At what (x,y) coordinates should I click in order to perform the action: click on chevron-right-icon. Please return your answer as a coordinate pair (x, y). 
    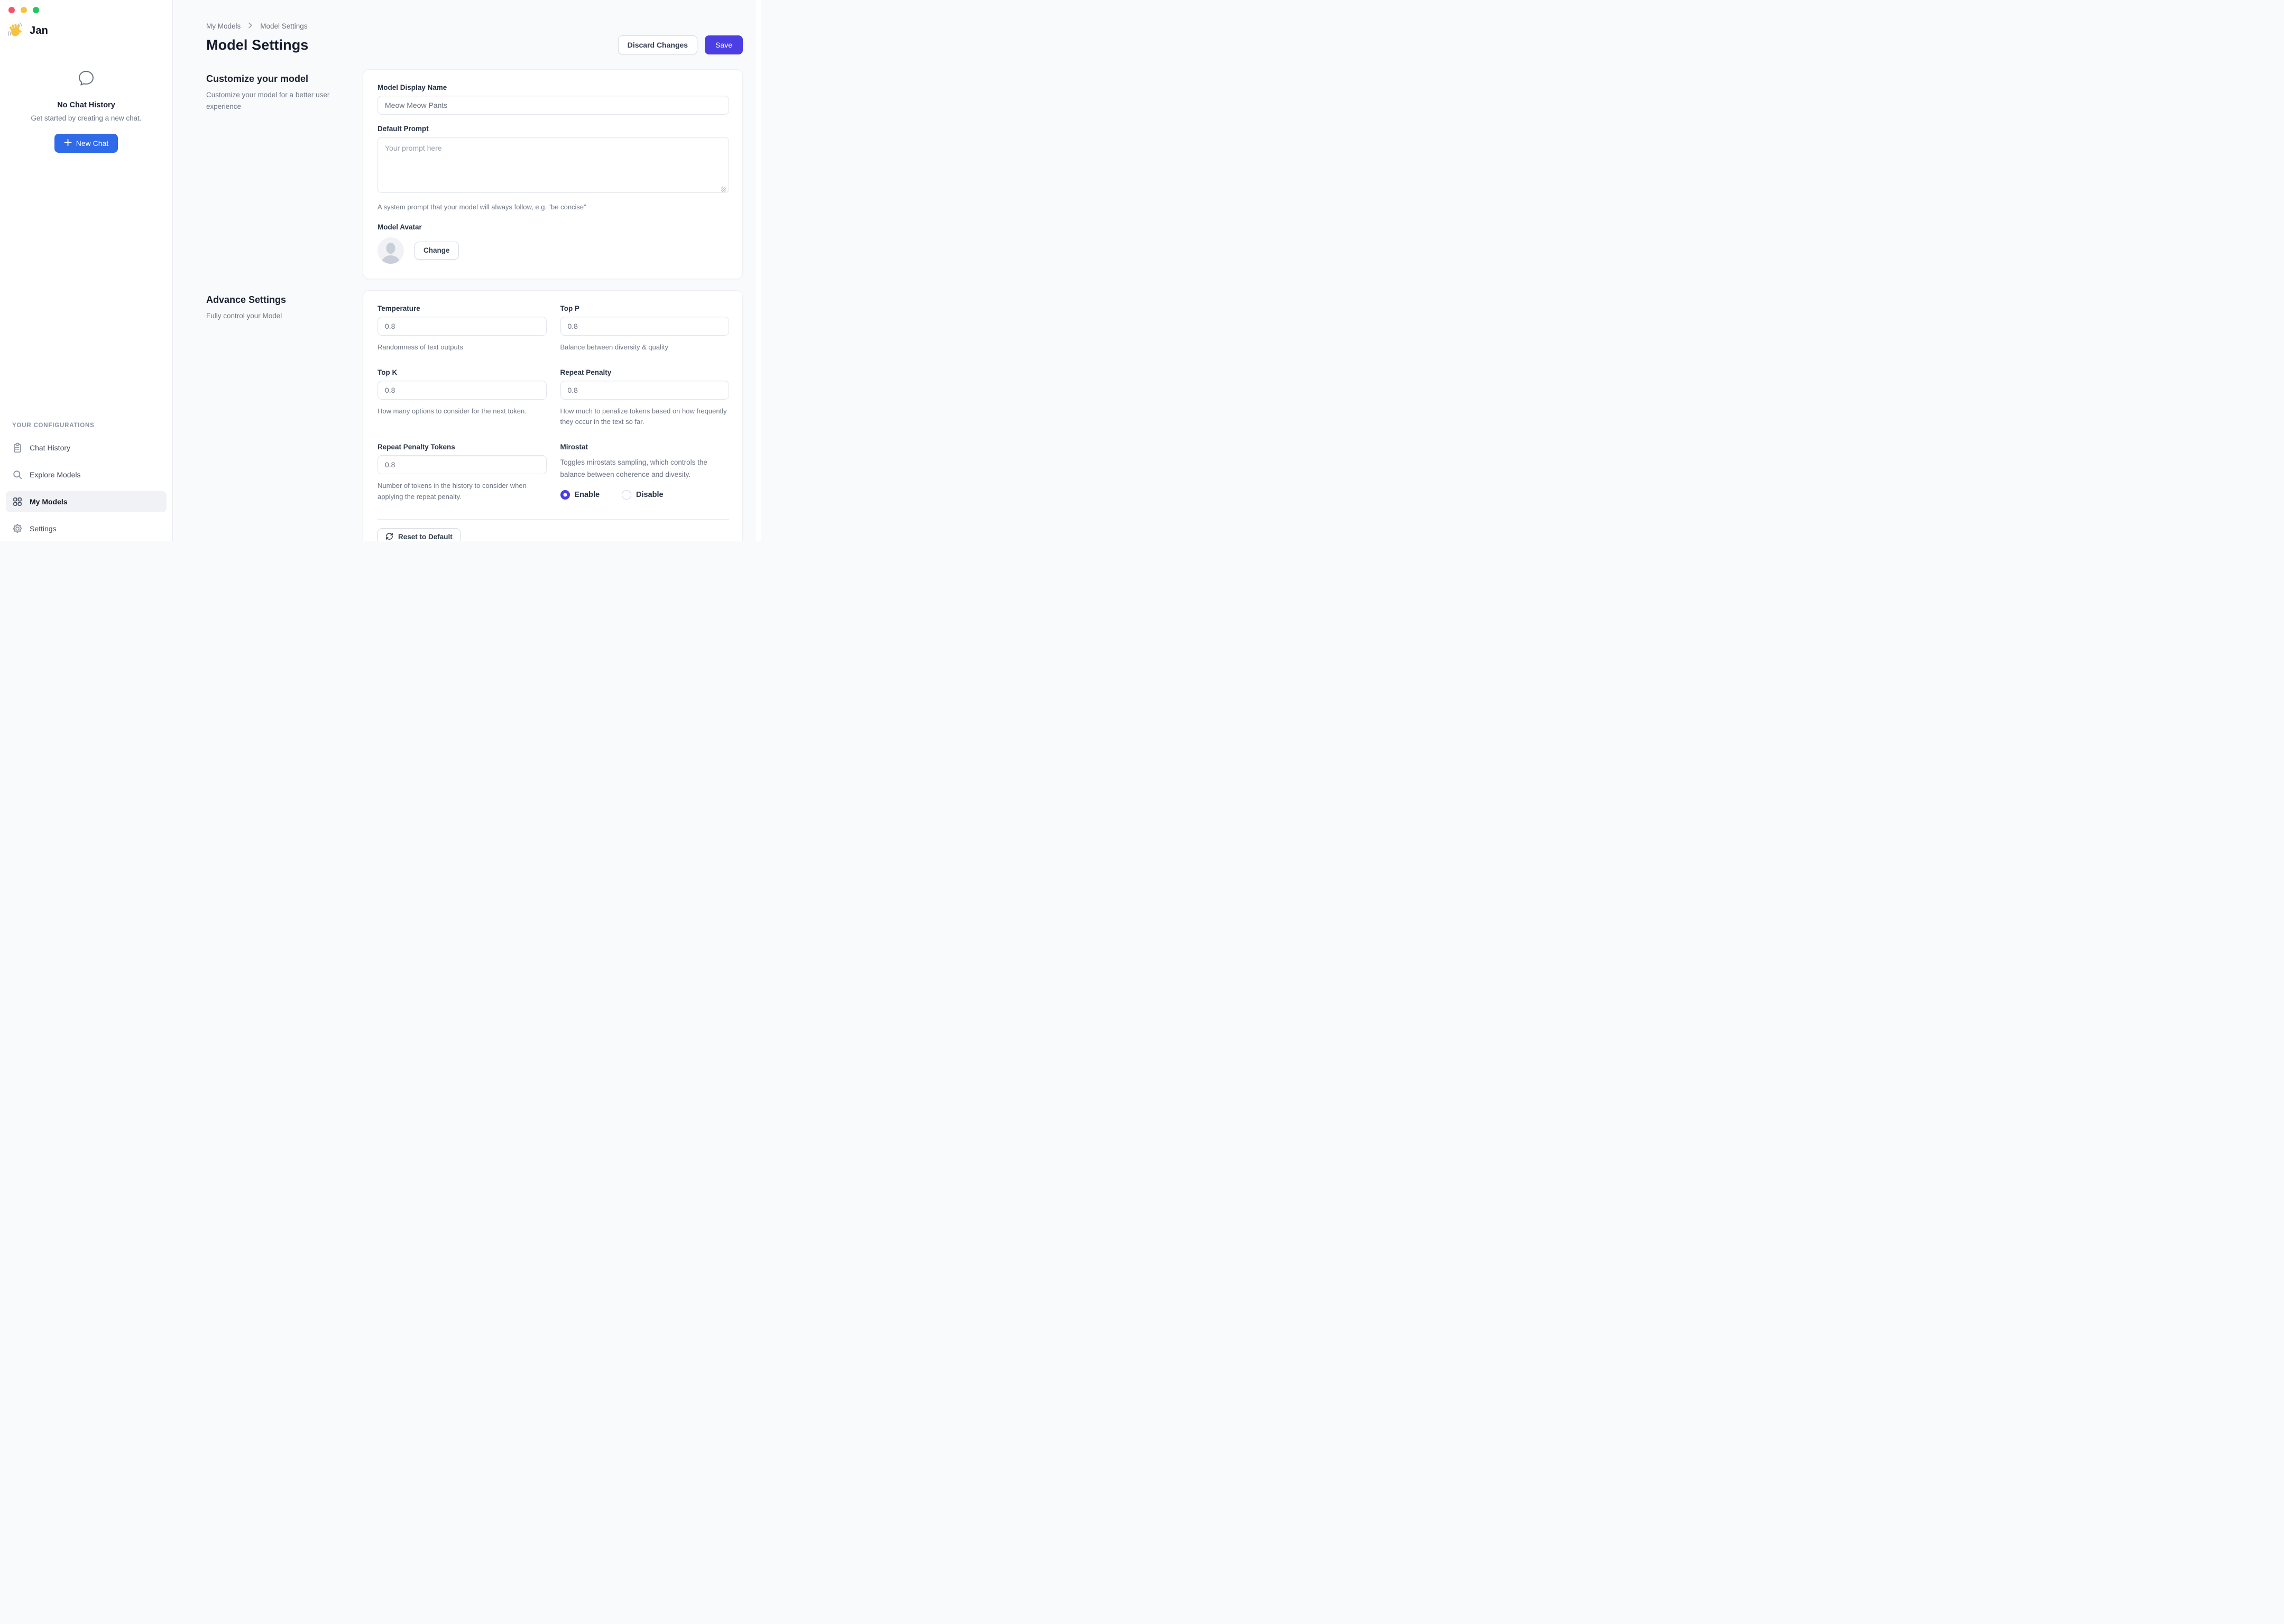
    Looking at the image, I should click on (250, 26).